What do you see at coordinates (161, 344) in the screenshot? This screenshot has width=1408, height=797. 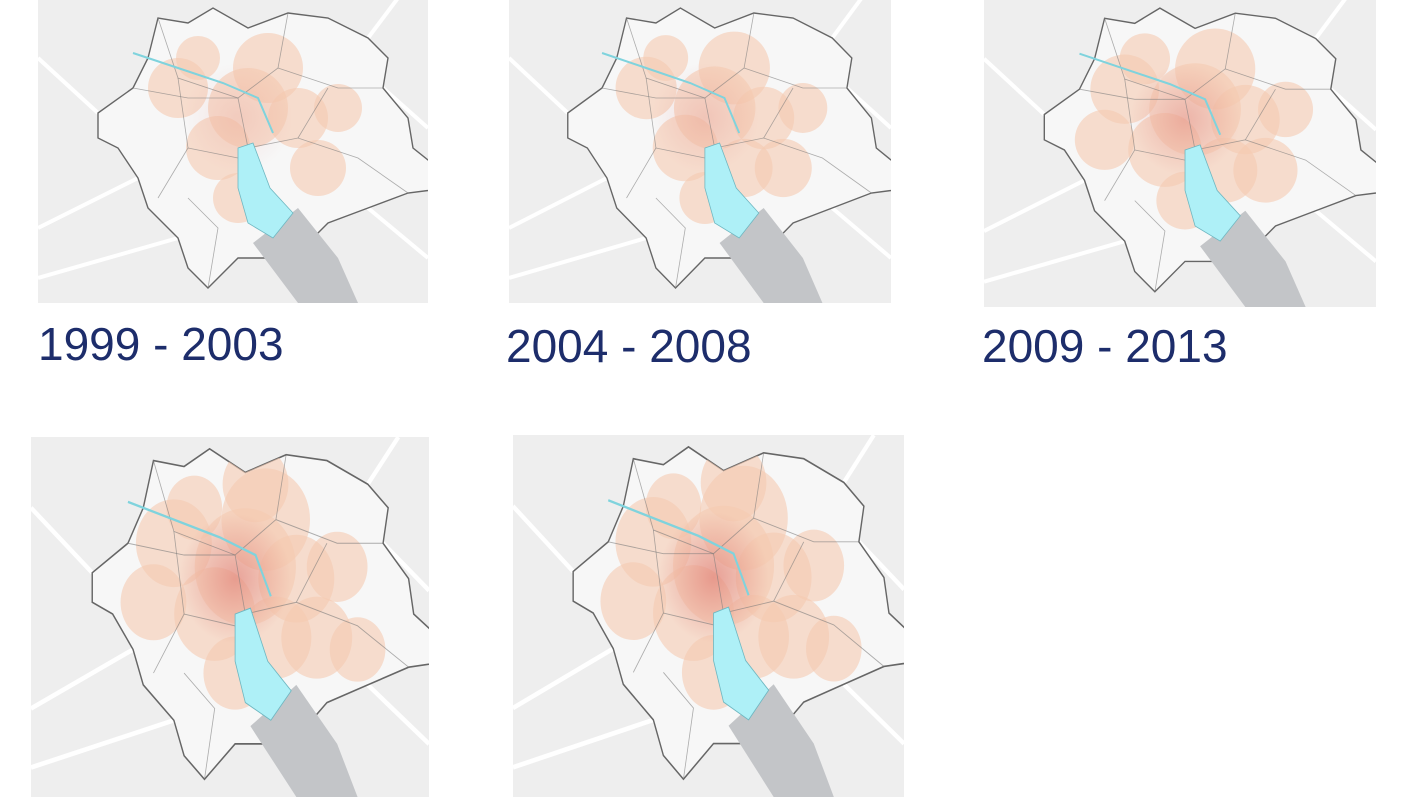 I see `period-label-1: 1999 - 2003` at bounding box center [161, 344].